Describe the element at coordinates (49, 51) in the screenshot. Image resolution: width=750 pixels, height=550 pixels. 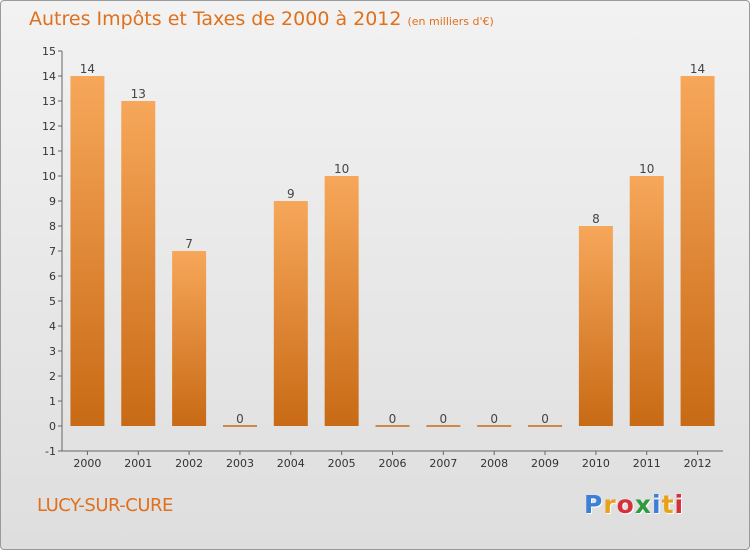
I see `y-tick-label: 15` at that location.